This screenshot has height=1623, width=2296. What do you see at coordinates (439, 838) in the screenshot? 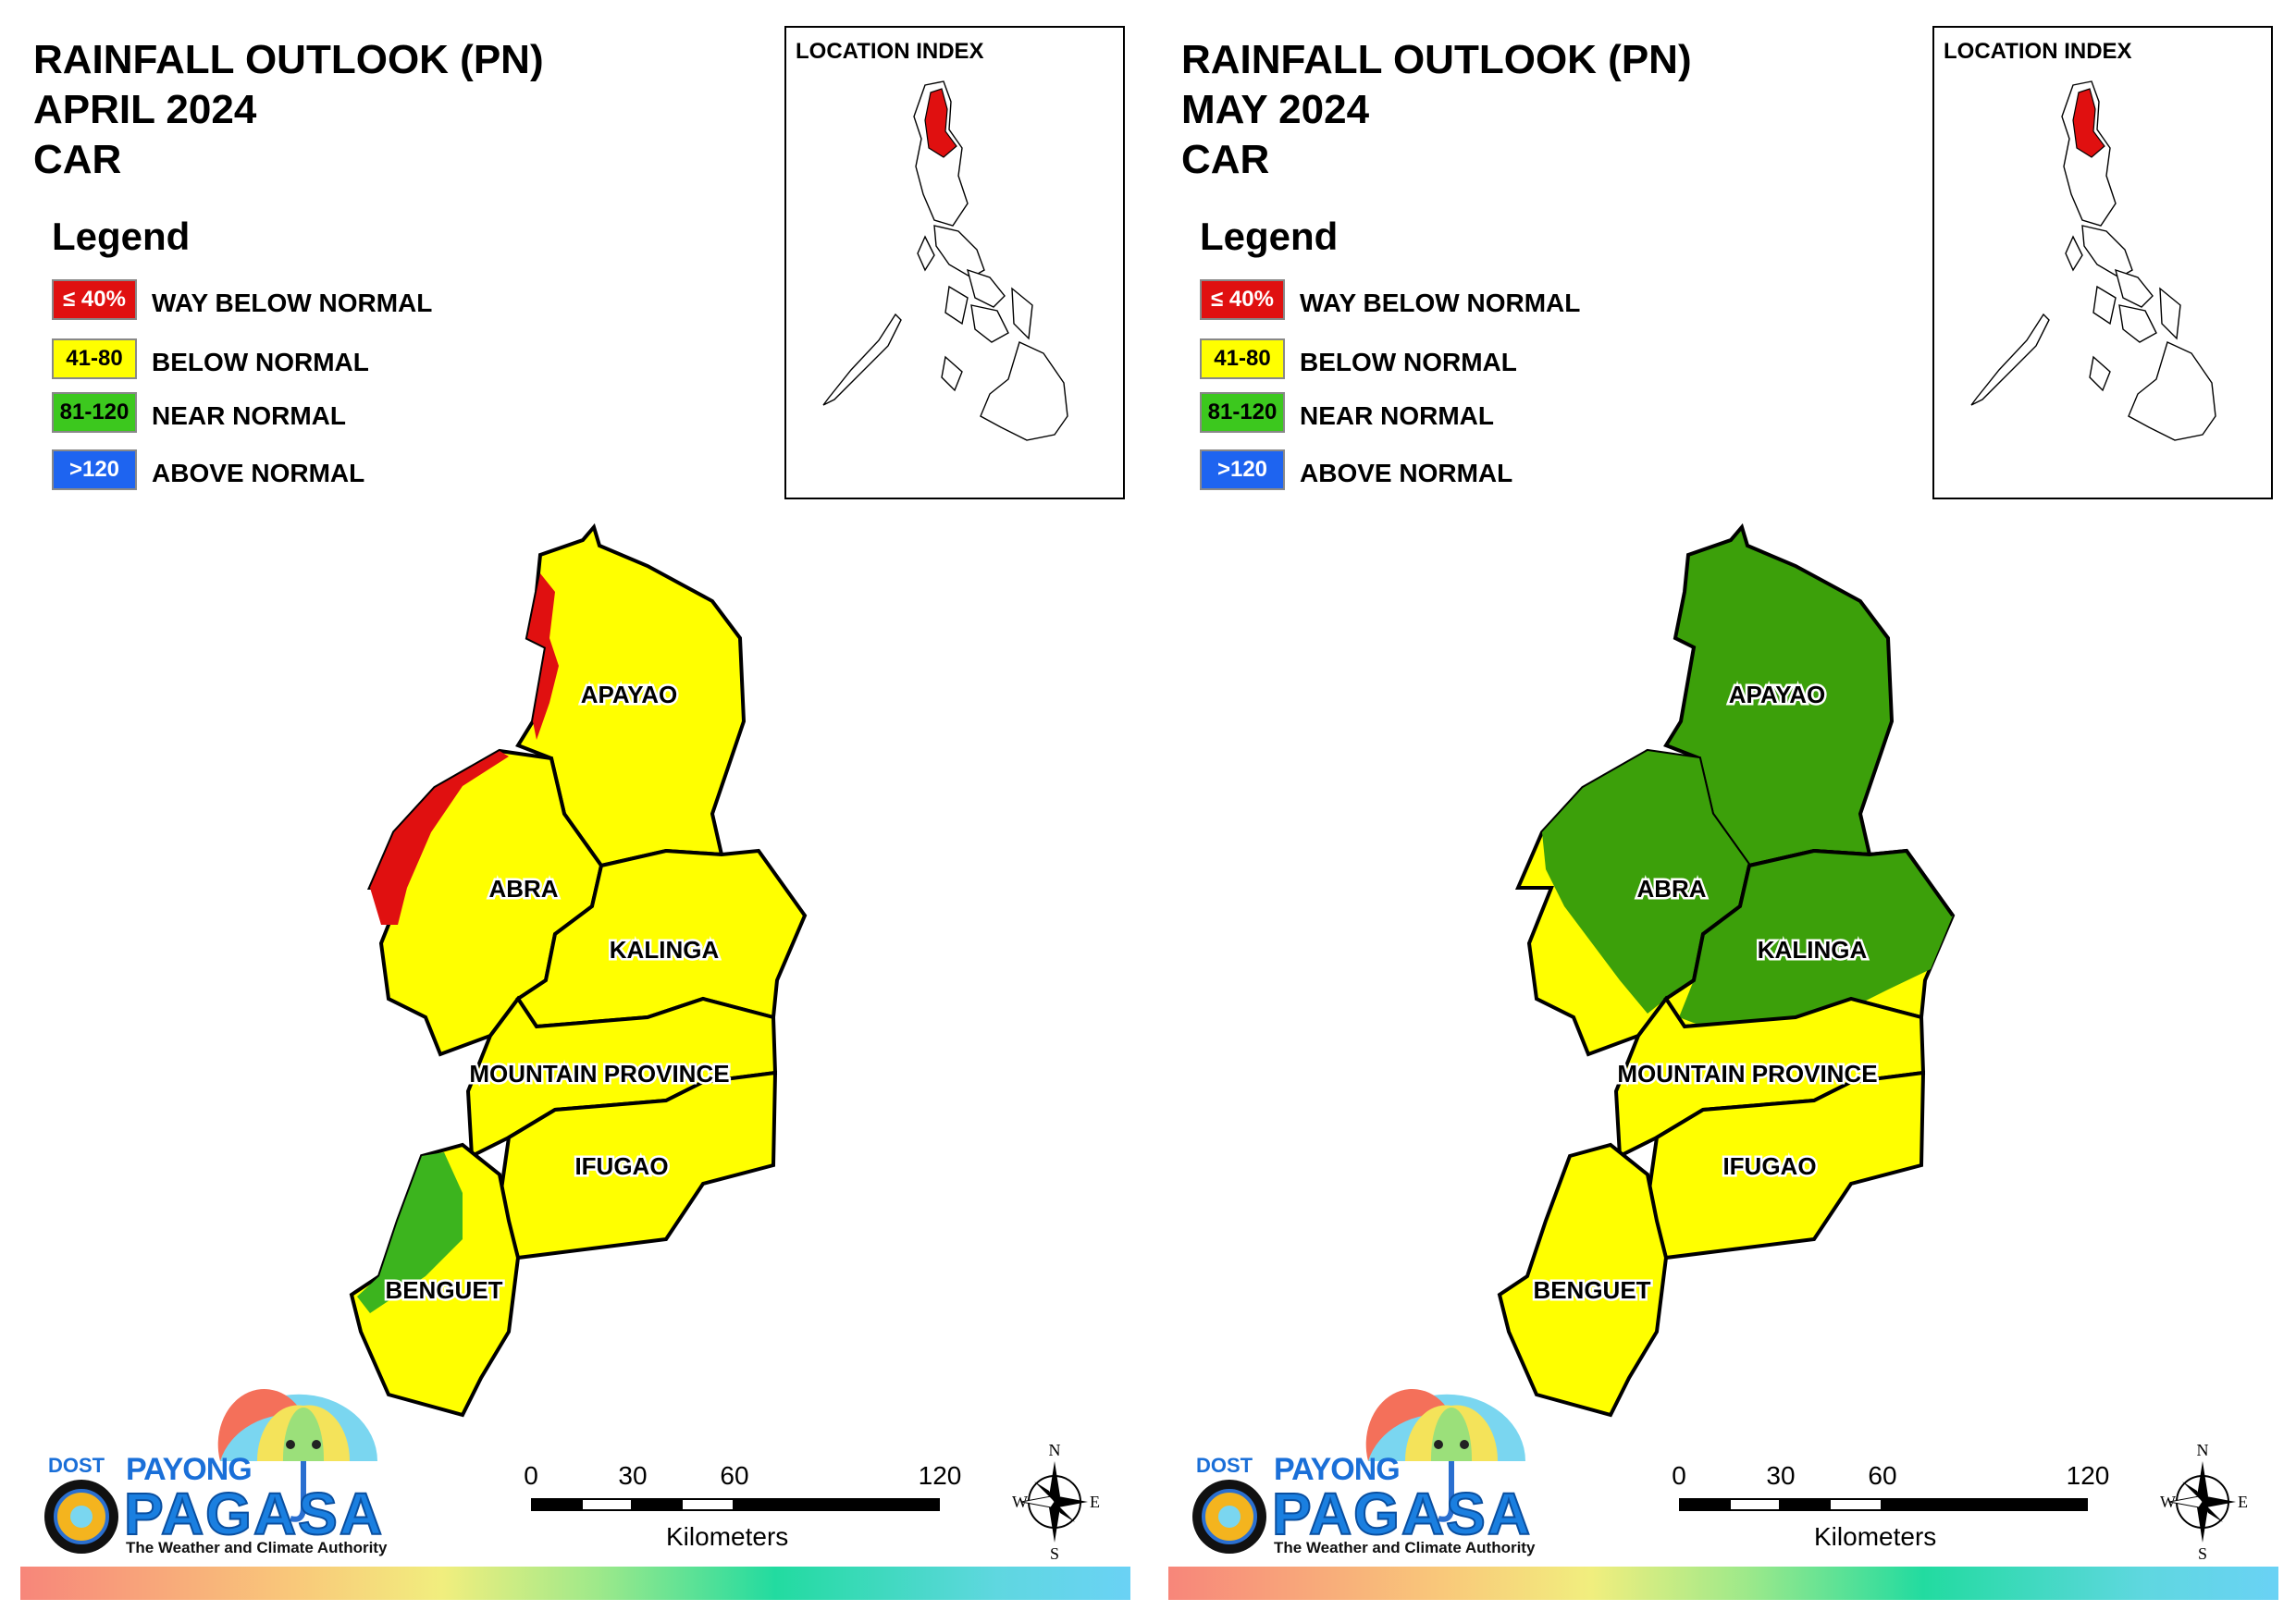
I see `april-abra-red-zone` at bounding box center [439, 838].